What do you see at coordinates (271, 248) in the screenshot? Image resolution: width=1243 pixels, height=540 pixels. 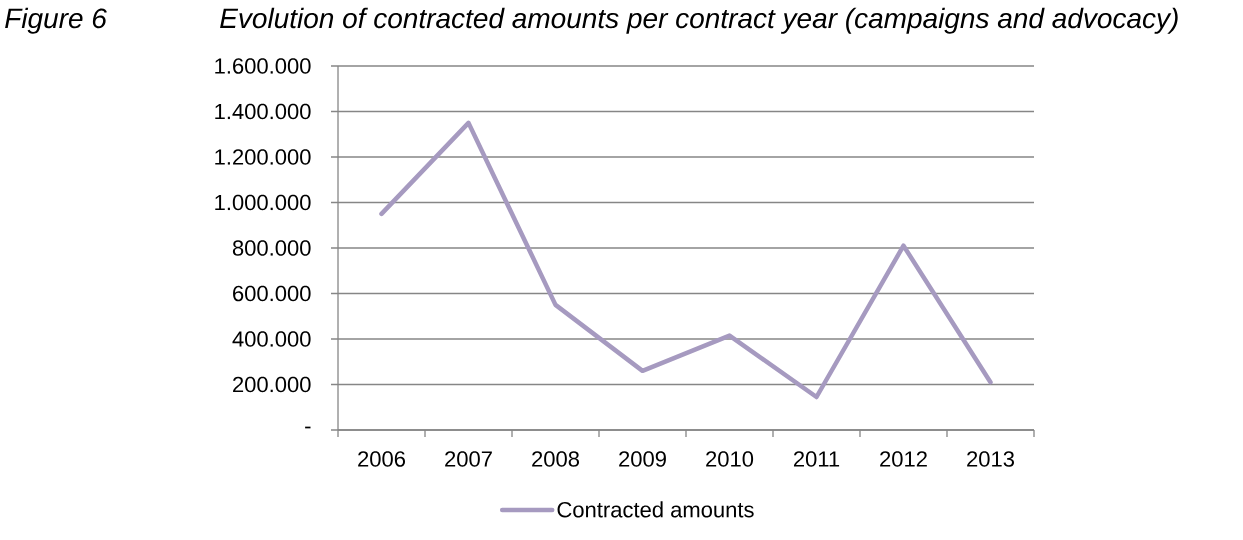 I see `y-tick-label: 800.000` at bounding box center [271, 248].